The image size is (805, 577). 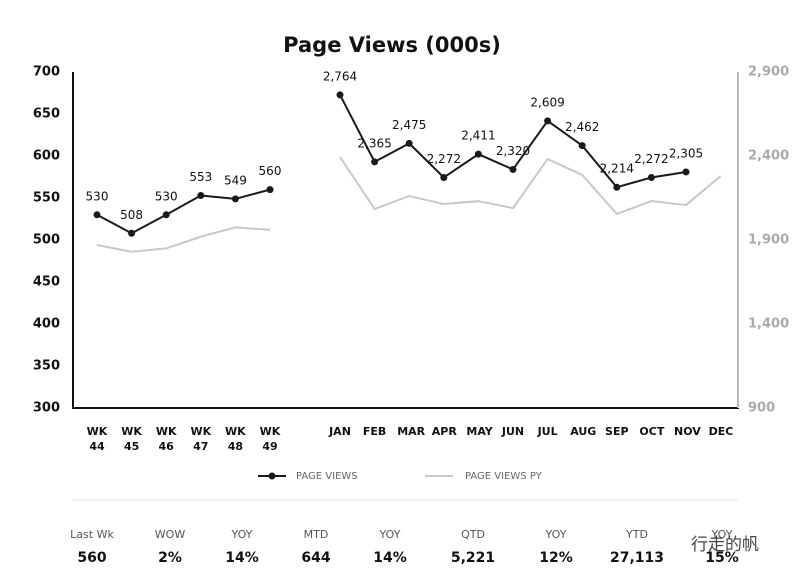 I want to click on y-tick-label: 650, so click(x=46, y=114).